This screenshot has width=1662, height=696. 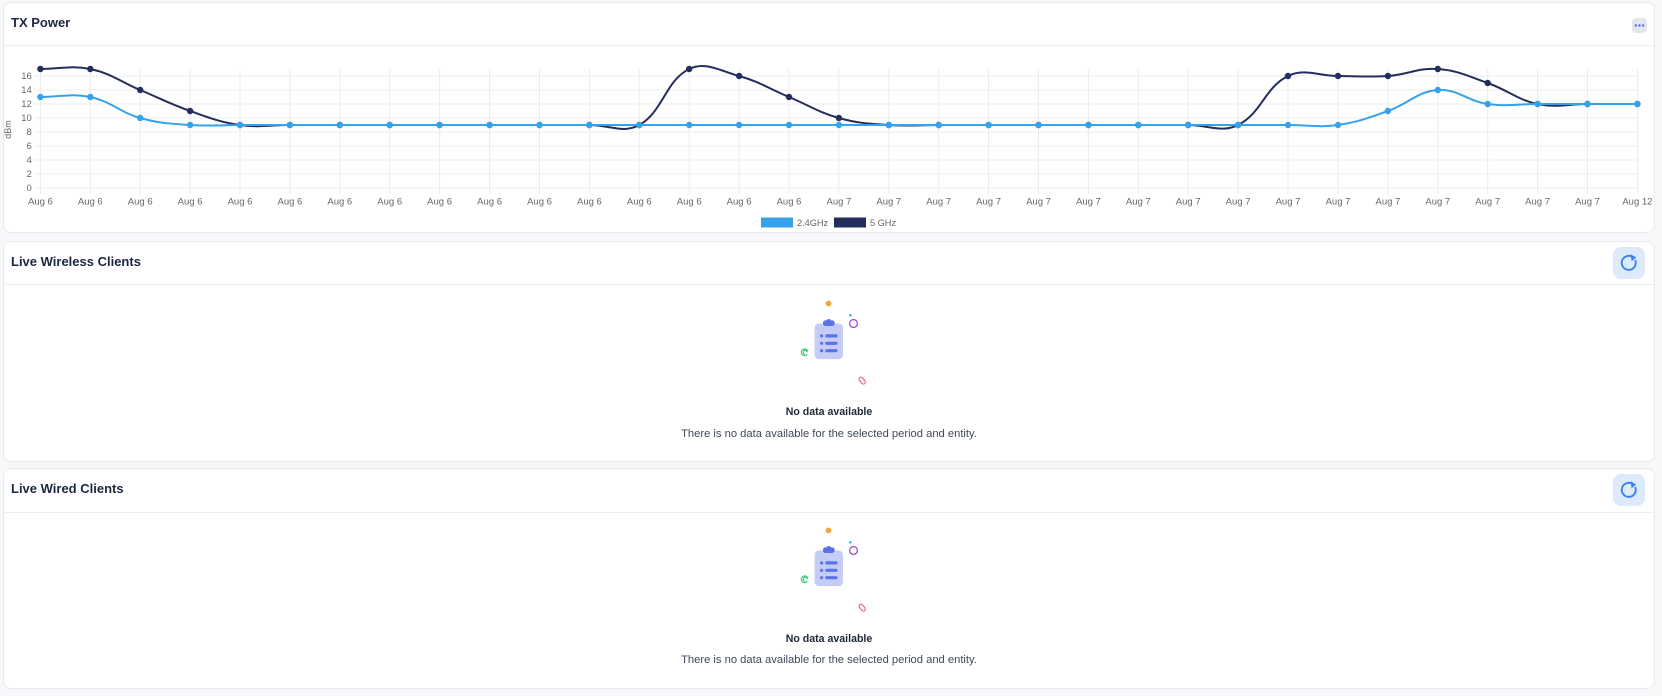 What do you see at coordinates (26, 118) in the screenshot?
I see `svg-text: 10` at bounding box center [26, 118].